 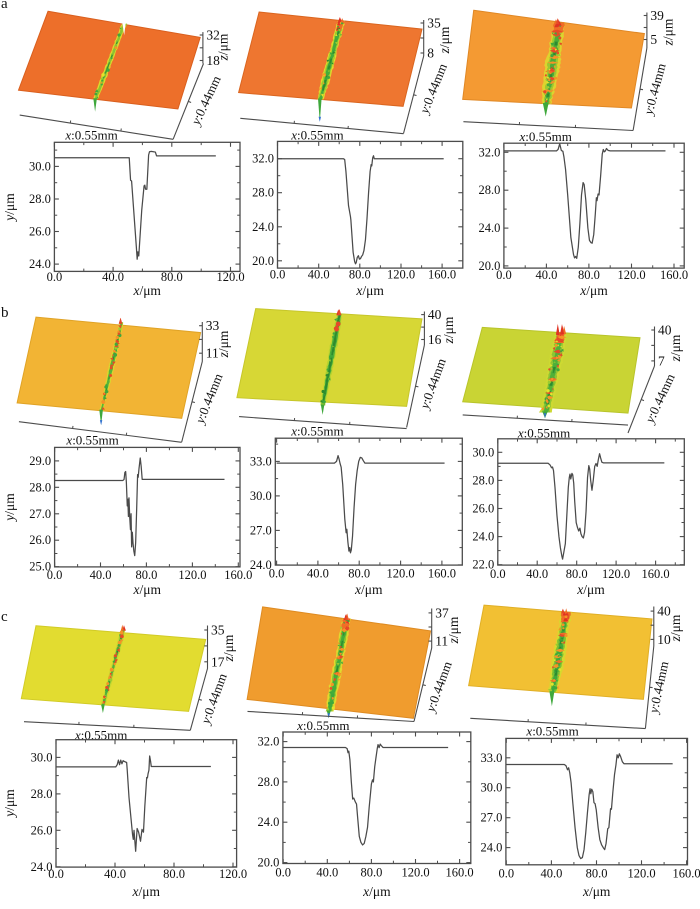 What do you see at coordinates (435, 339) in the screenshot?
I see `svg-text: 16` at bounding box center [435, 339].